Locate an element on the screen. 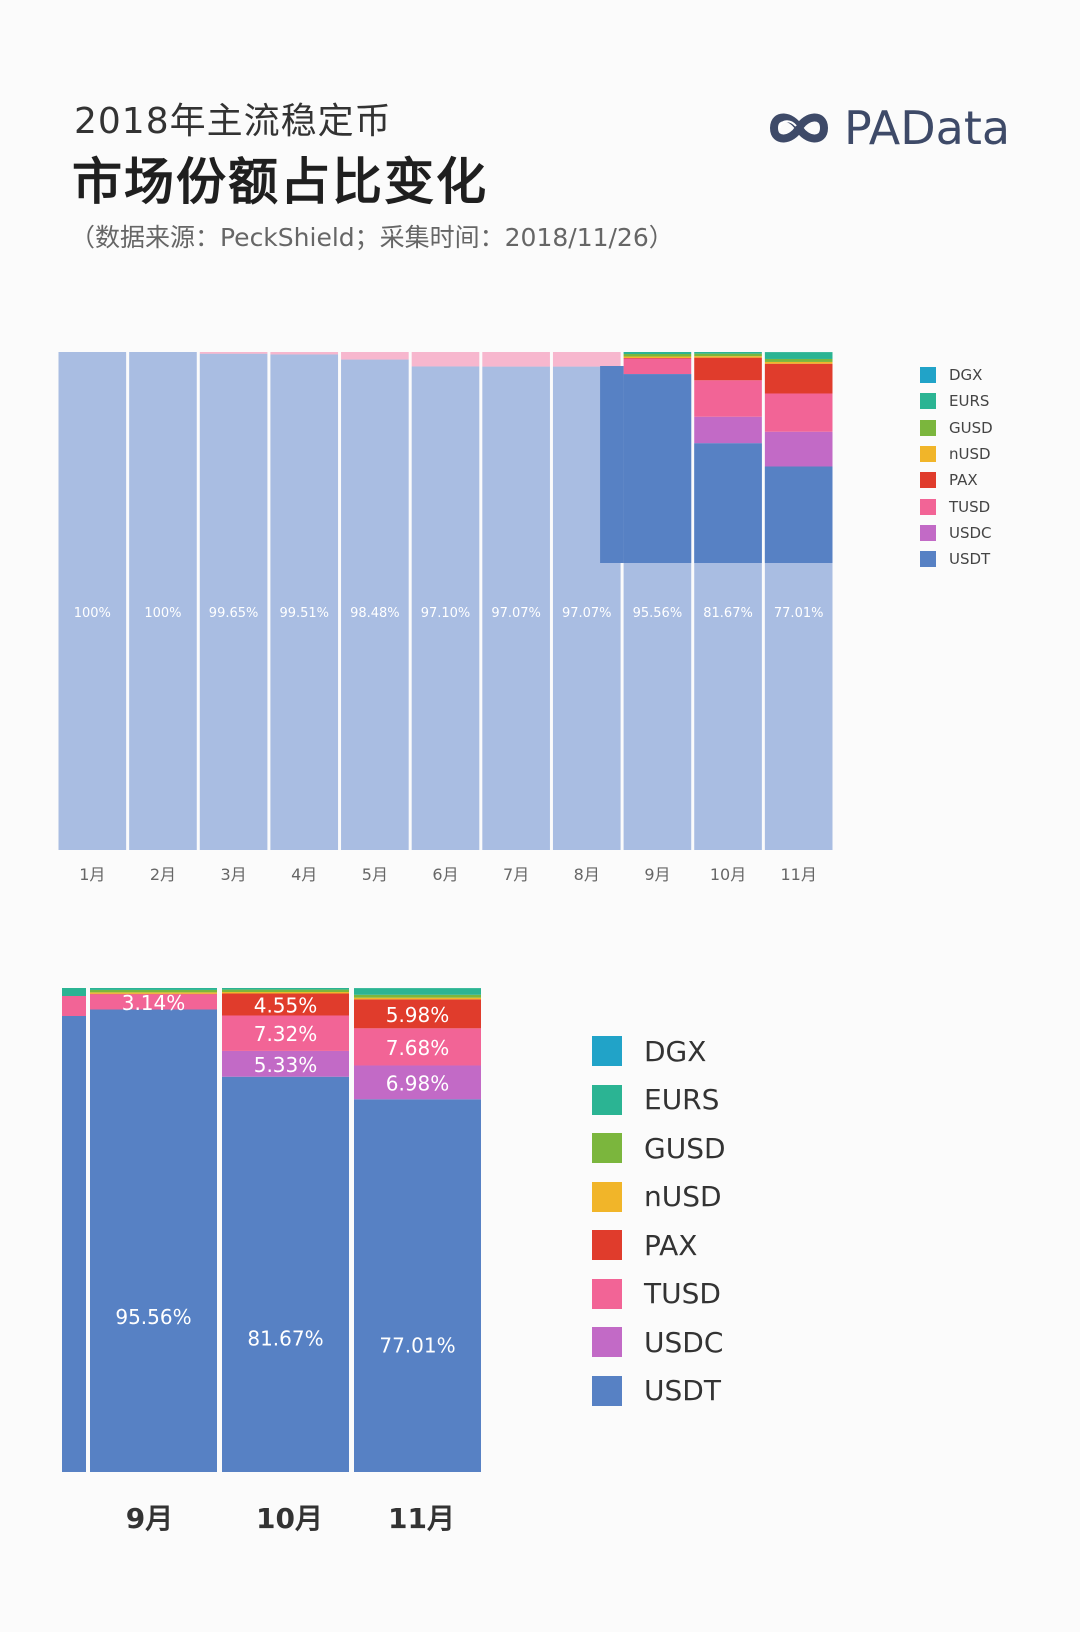 The height and width of the screenshot is (1632, 1080). data-label-tusd-bottom-1: 7.32% is located at coordinates (286, 1034).